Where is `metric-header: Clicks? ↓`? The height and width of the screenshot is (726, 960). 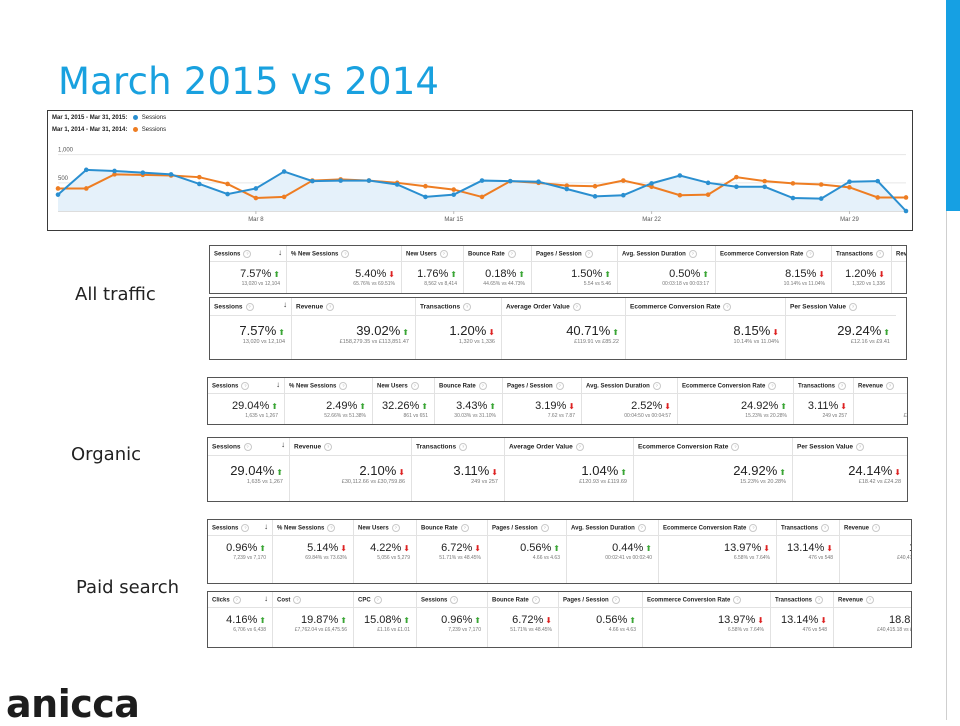
metric-header: Clicks? ↓ is located at coordinates (240, 600).